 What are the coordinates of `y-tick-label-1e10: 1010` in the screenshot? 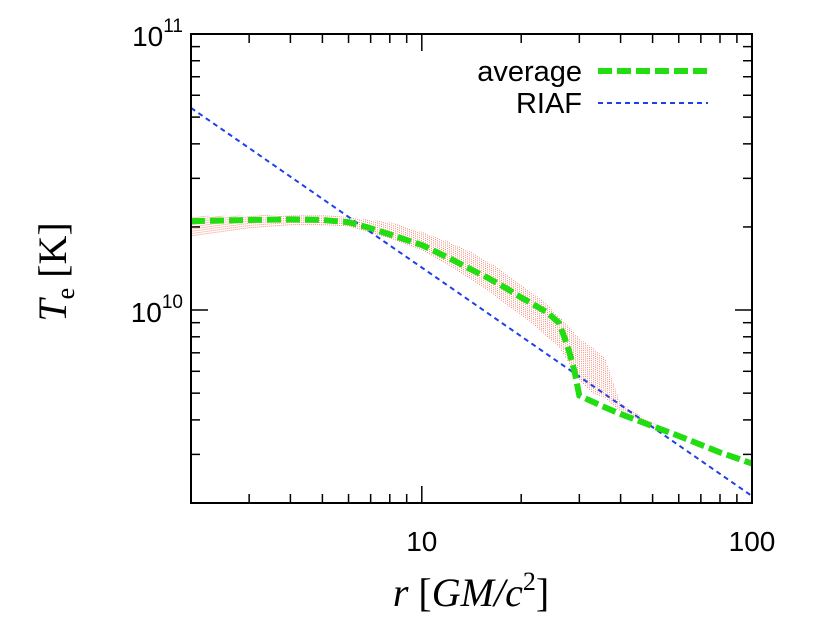 It's located at (157, 310).